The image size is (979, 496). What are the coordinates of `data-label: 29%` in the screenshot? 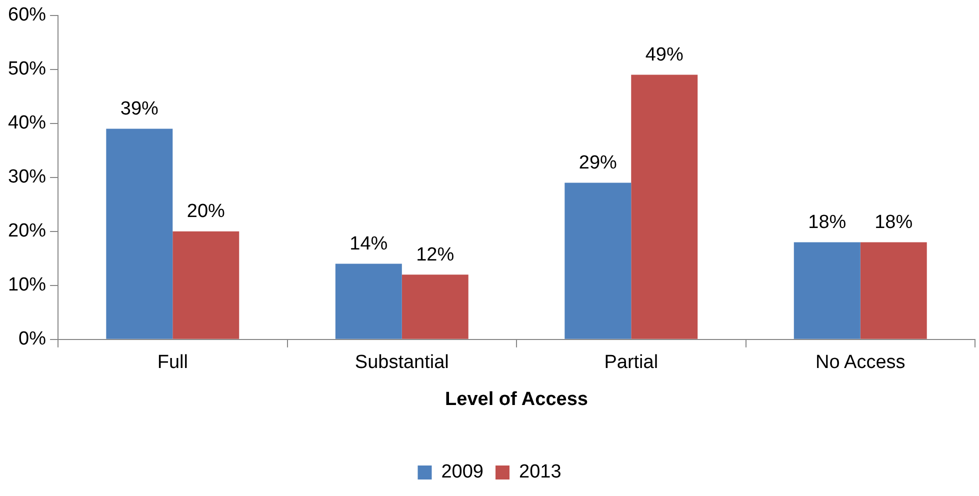 It's located at (598, 163).